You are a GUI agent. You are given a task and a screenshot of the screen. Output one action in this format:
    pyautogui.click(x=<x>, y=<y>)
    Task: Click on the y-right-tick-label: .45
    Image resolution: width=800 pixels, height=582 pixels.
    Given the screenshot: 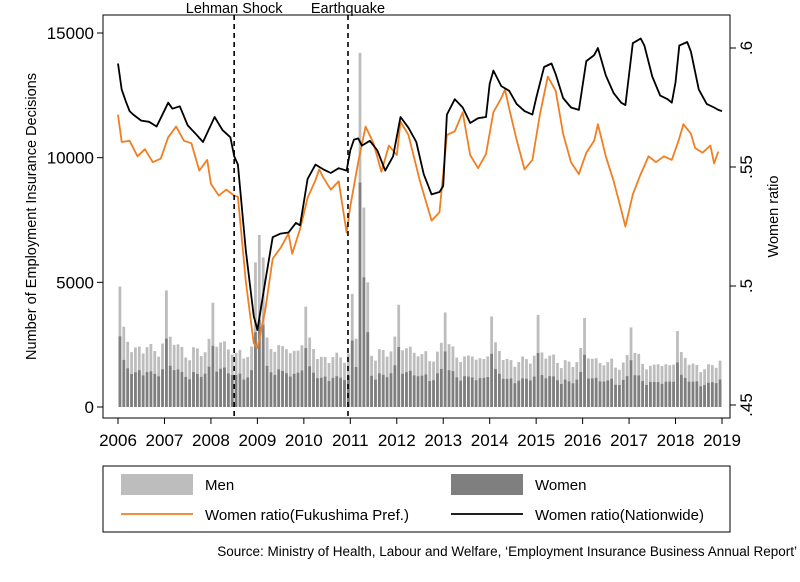 What is the action you would take?
    pyautogui.click(x=746, y=405)
    